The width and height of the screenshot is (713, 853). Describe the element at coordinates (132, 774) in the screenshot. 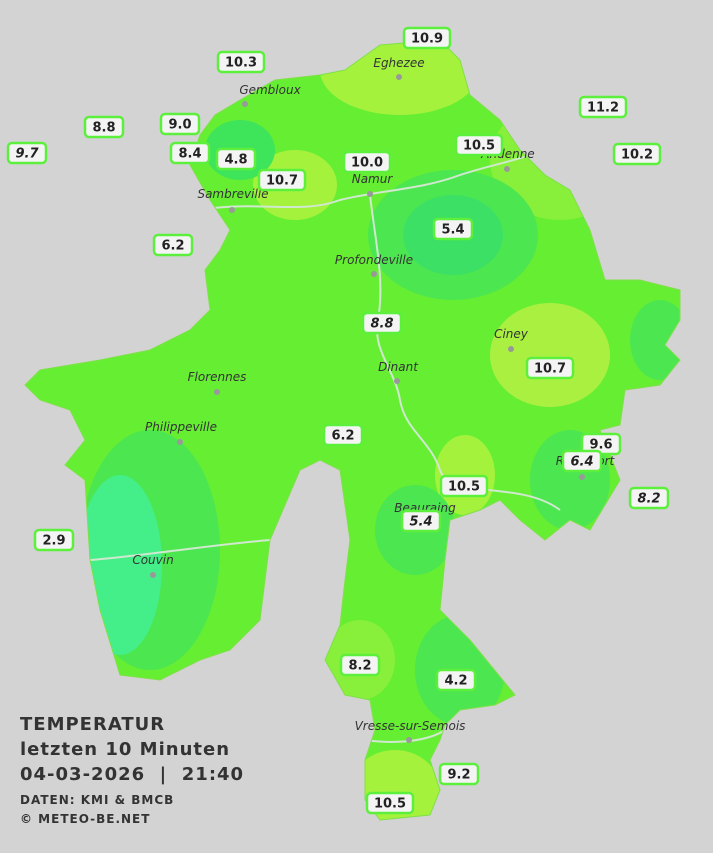

I see `timestamp: 04-03-2026 | 21:40` at that location.